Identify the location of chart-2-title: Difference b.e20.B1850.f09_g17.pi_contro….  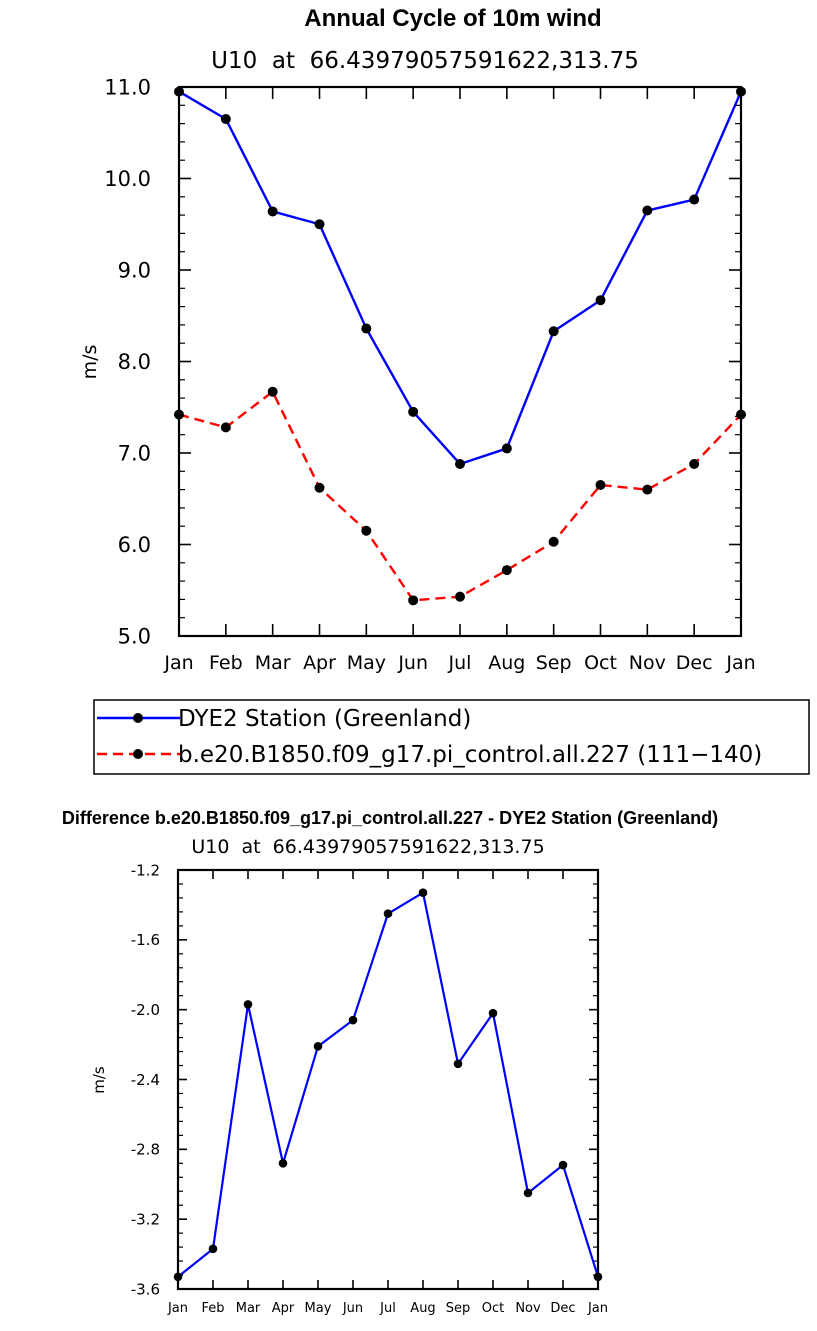
(390, 818).